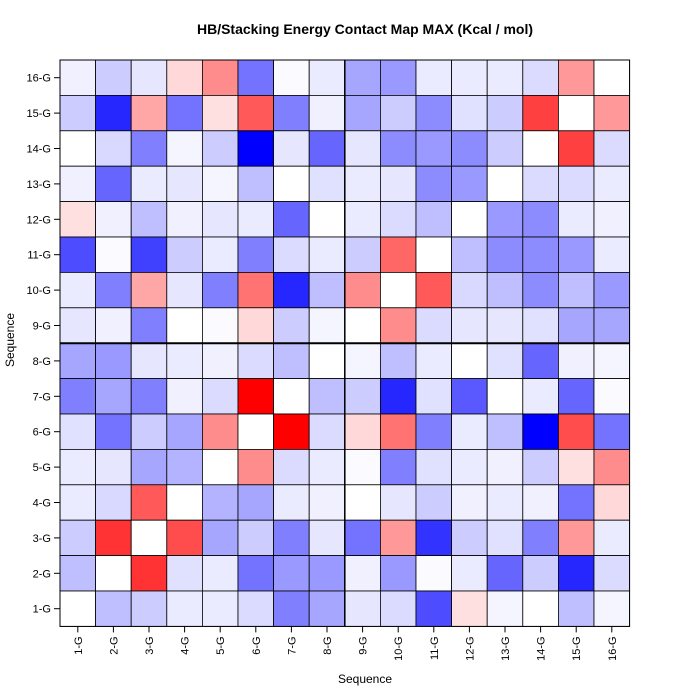 Image resolution: width=700 pixels, height=700 pixels. What do you see at coordinates (540, 396) in the screenshot?
I see `heatmap-cell-7-G-14-G` at bounding box center [540, 396].